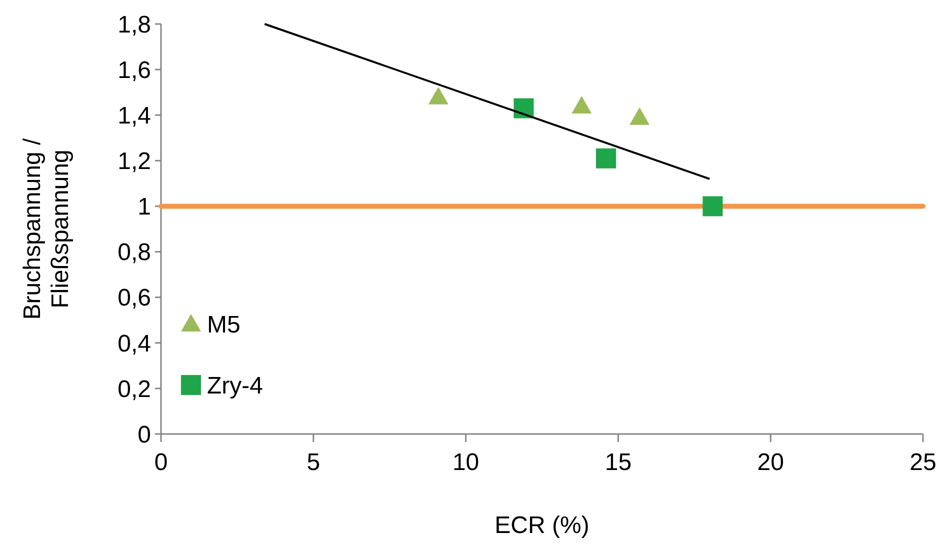 This screenshot has width=947, height=545. What do you see at coordinates (134, 298) in the screenshot?
I see `y-tick-label: 0,6` at bounding box center [134, 298].